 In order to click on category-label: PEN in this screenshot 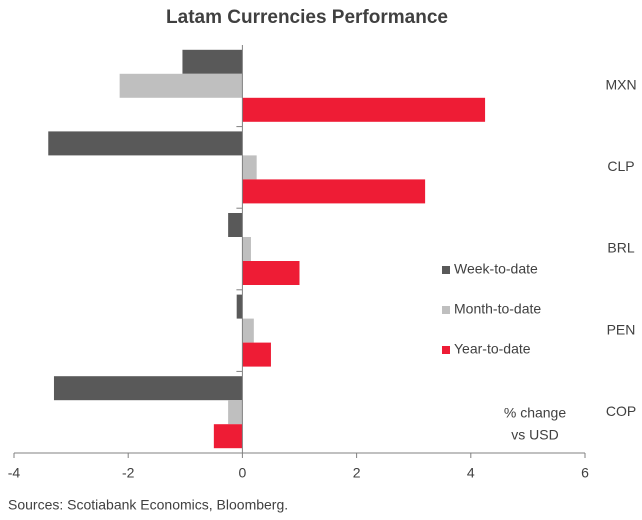, I will do `click(621, 329)`.